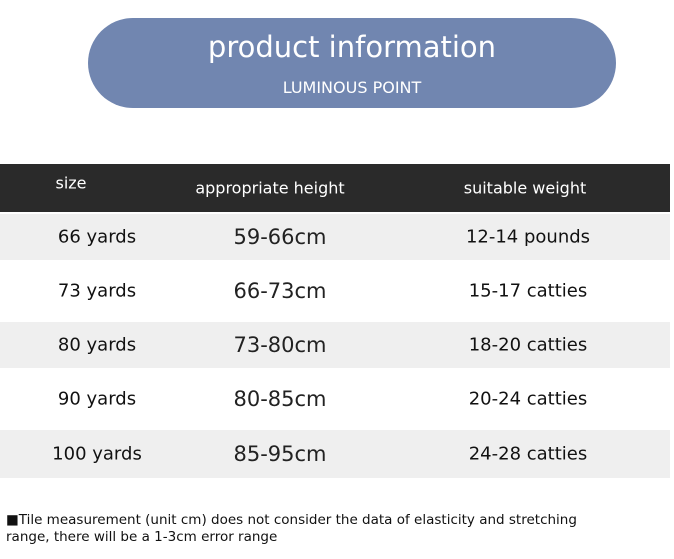  Describe the element at coordinates (280, 345) in the screenshot. I see `table-cell: 73-80cm` at that location.